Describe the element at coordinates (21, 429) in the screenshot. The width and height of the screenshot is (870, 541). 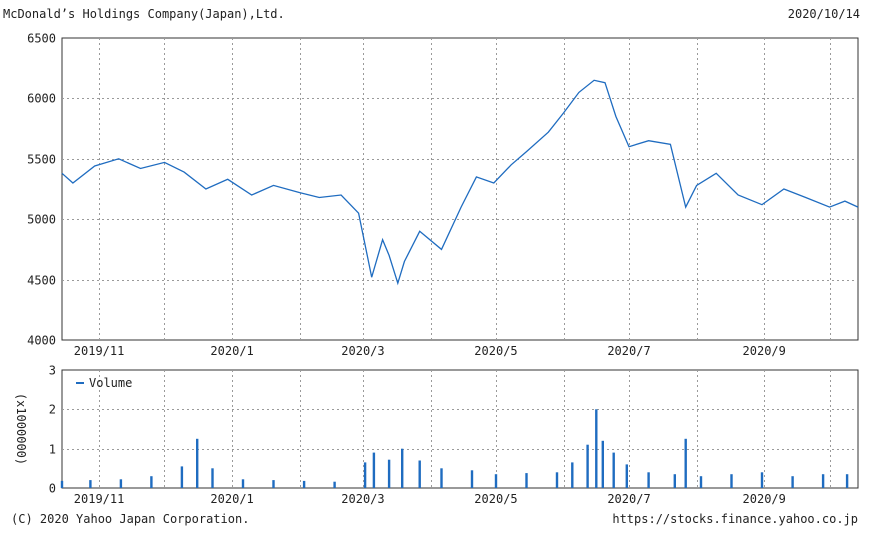
I see `volume-ylabel: (x1000000)` at that location.